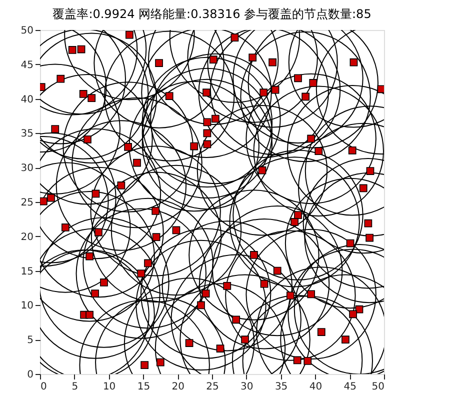 Image resolution: width=471 pixels, height=408 pixels. What do you see at coordinates (27, 134) in the screenshot?
I see `y-tick-label: 35` at bounding box center [27, 134].